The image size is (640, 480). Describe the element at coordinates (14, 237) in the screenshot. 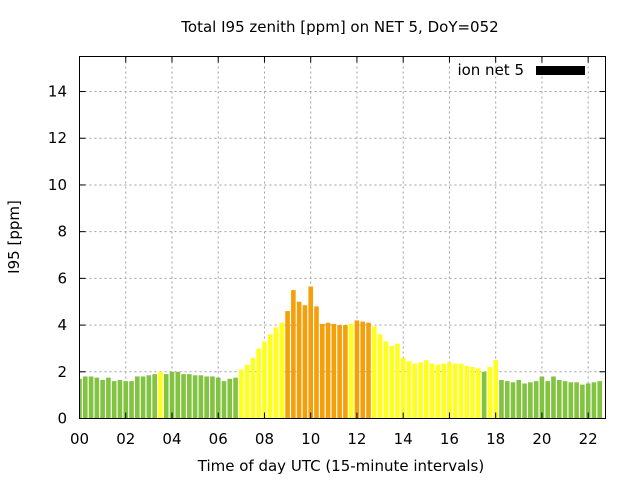

I see `y-axis-label: I95 [ppm]` at that location.